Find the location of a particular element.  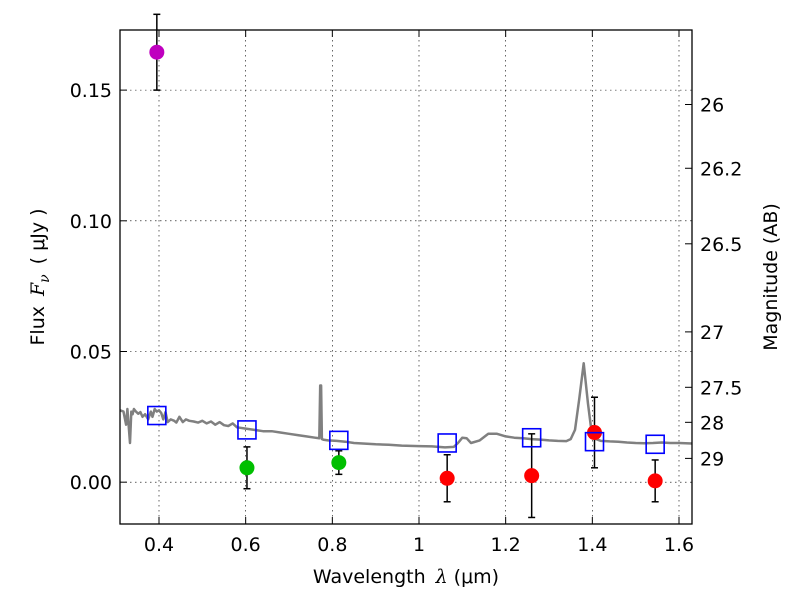

y-axis-label-unit: ( μJy ) is located at coordinates (38, 236).